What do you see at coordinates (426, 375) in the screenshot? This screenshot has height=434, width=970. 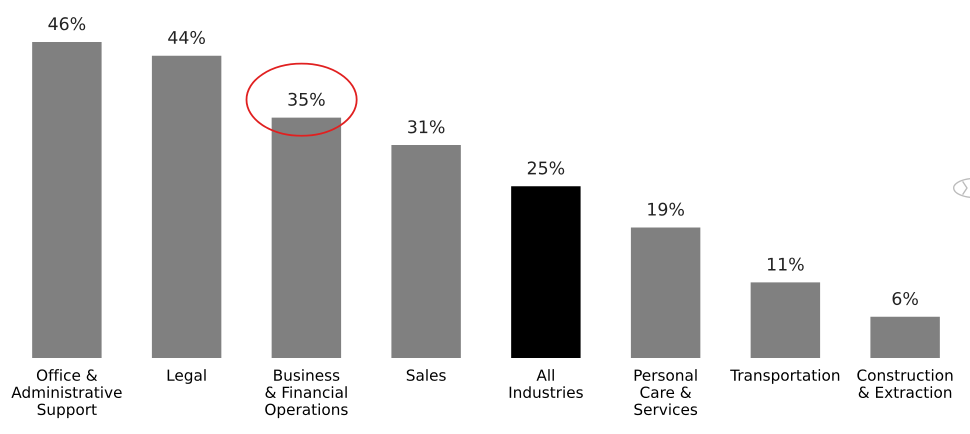 I see `x-tick-label: Sales` at bounding box center [426, 375].